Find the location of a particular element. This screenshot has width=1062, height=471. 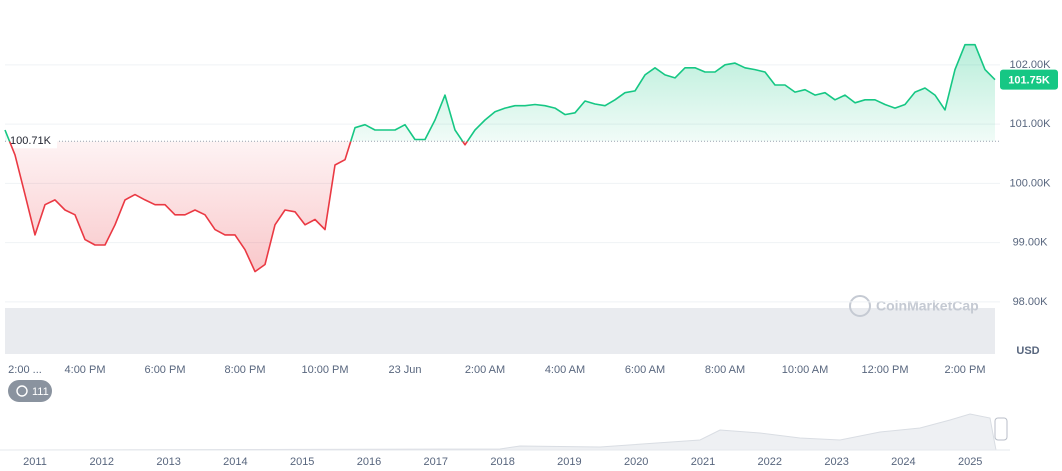

navigator-year-label: 2016 is located at coordinates (369, 462).